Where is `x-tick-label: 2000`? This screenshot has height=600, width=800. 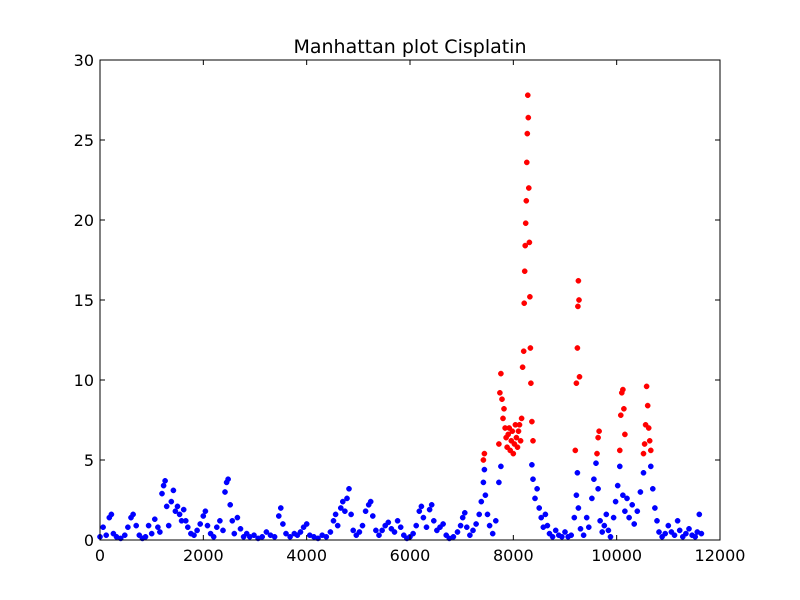
x-tick-label: 2000 is located at coordinates (203, 555).